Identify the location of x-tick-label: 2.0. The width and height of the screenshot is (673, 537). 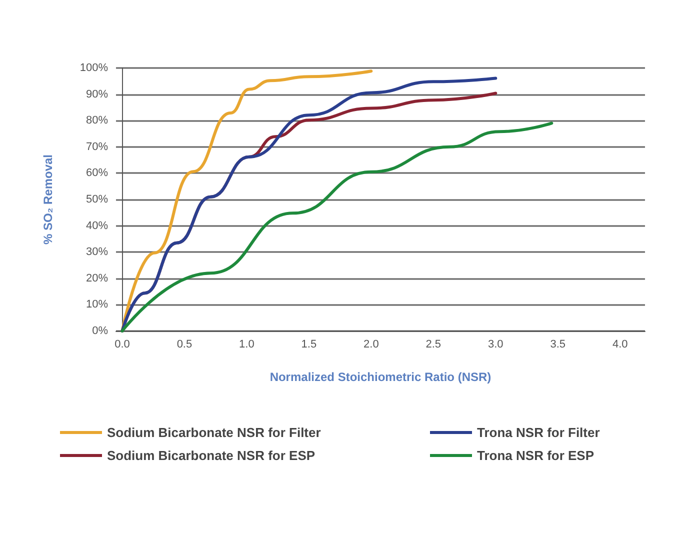
(371, 344).